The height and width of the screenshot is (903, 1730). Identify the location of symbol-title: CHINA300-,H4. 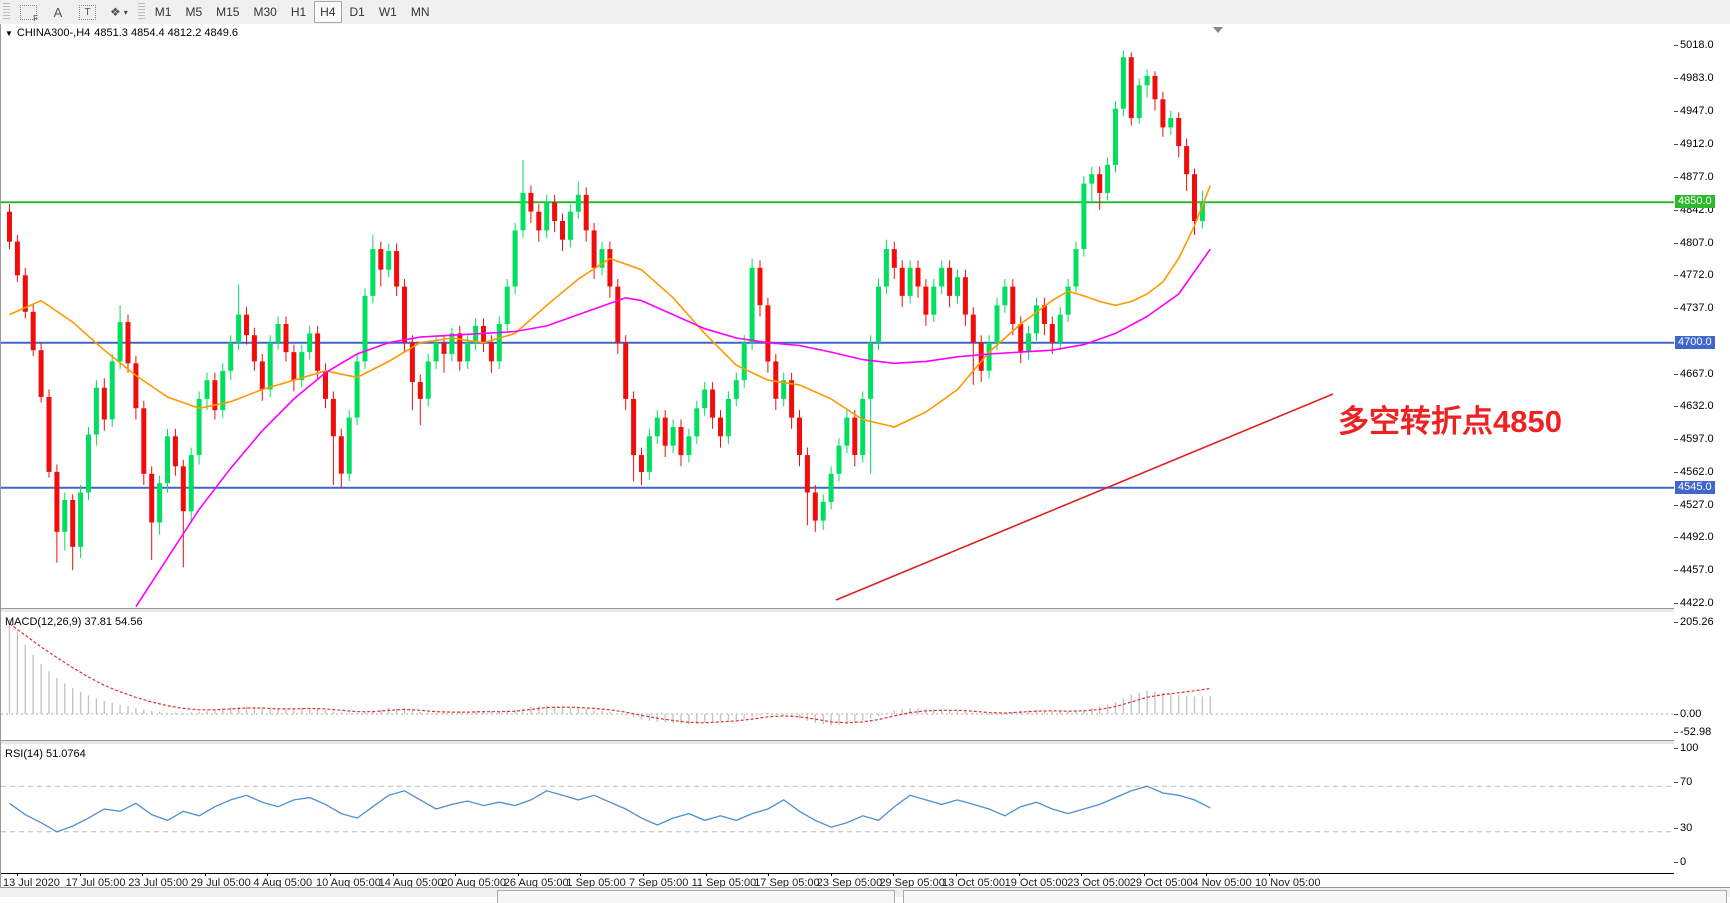
(53, 33).